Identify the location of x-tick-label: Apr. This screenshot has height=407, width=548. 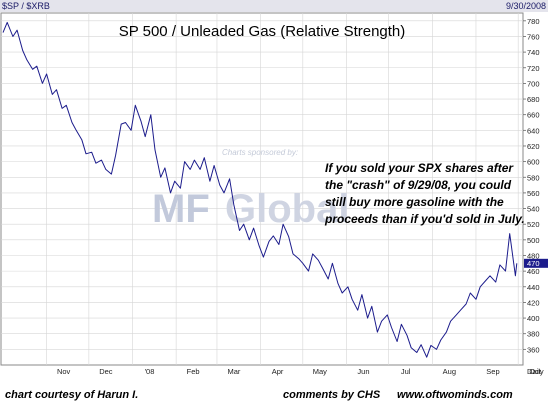
(278, 371).